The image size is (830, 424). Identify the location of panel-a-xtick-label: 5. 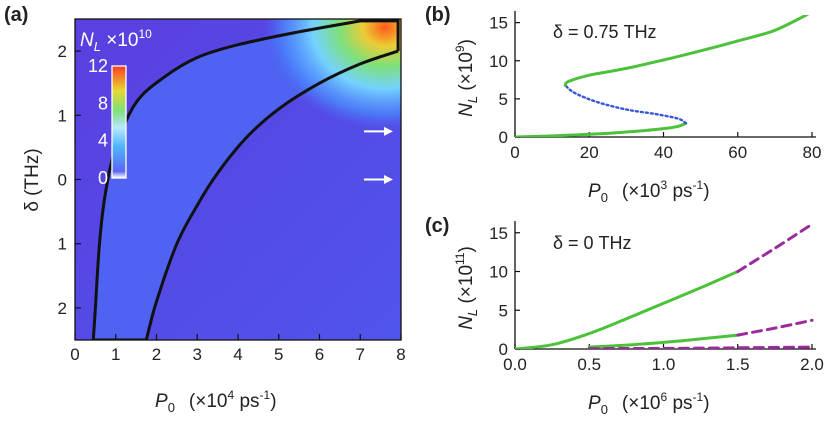
(278, 354).